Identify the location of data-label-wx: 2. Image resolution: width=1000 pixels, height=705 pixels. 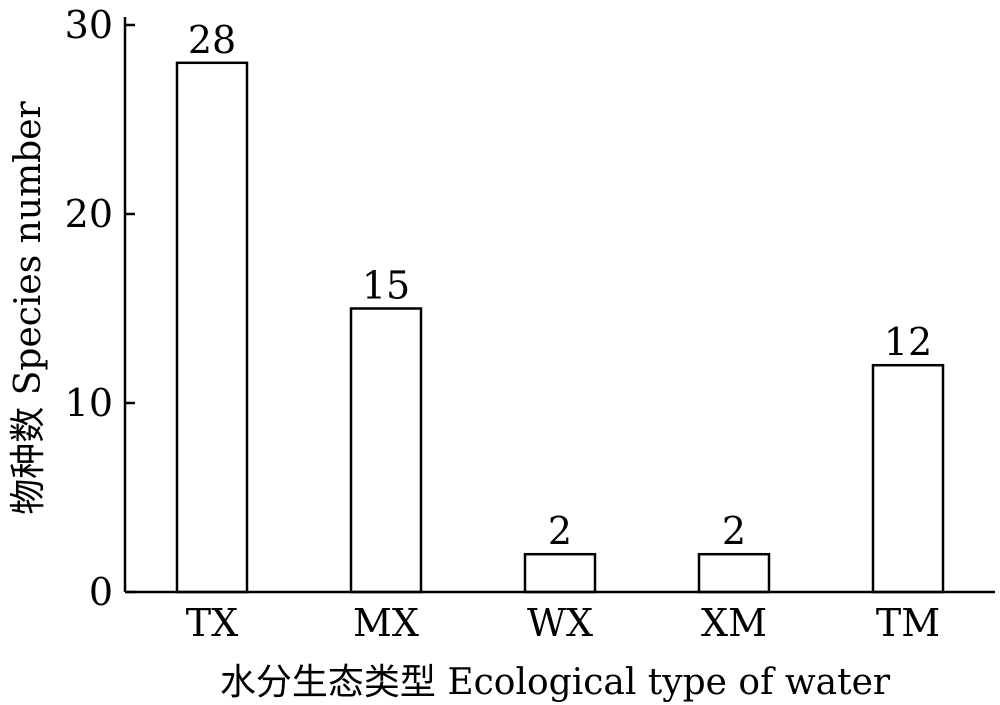
(560, 531).